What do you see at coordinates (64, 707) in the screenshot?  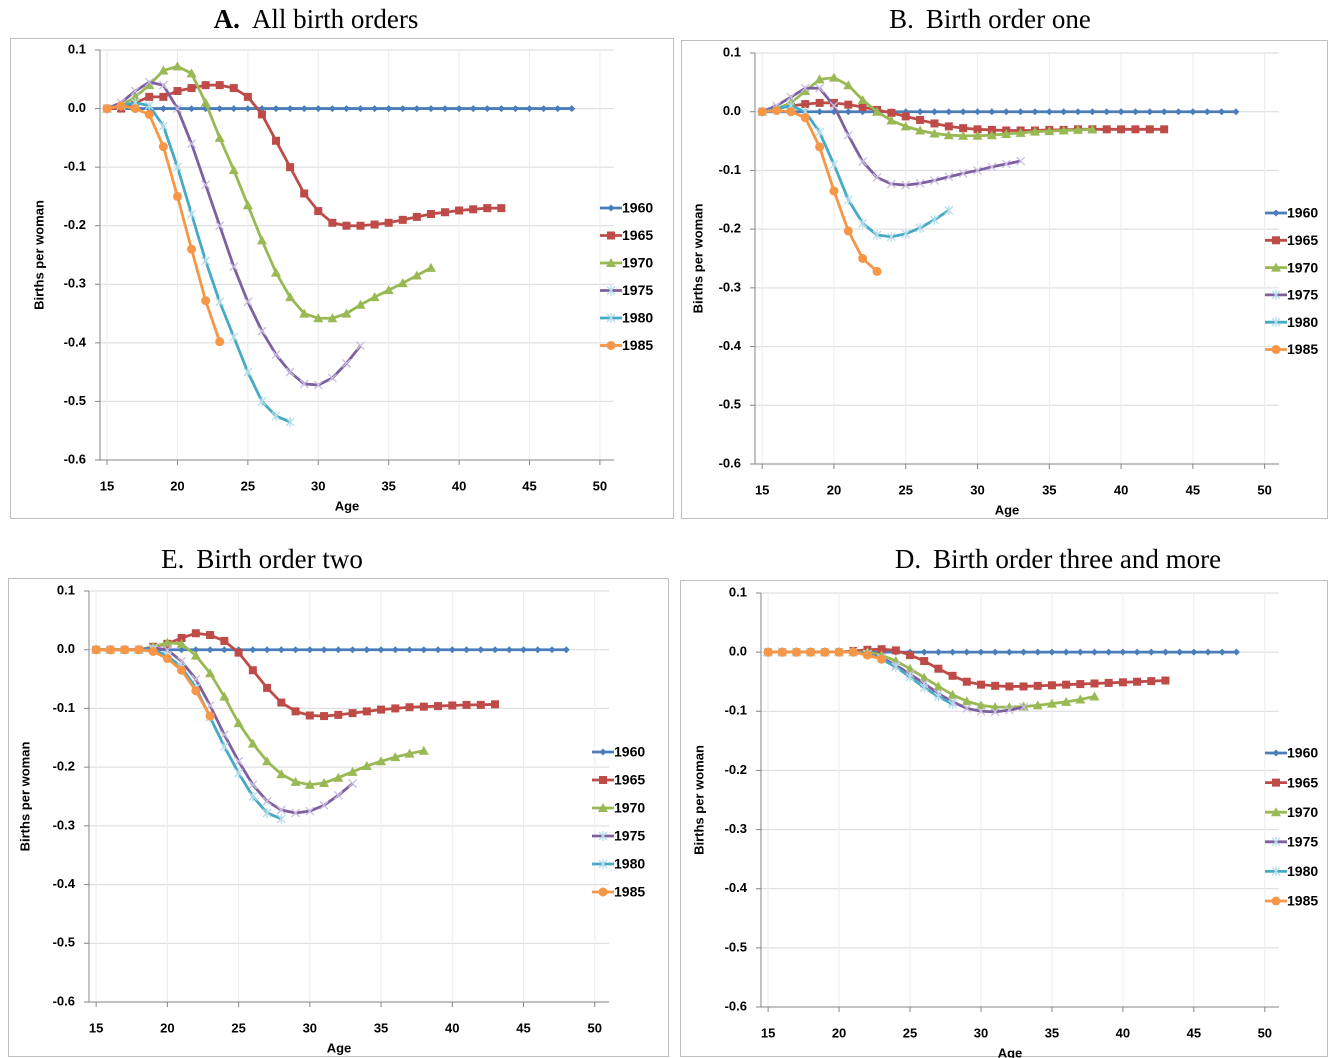 I see `y-tick-label: -0.1` at bounding box center [64, 707].